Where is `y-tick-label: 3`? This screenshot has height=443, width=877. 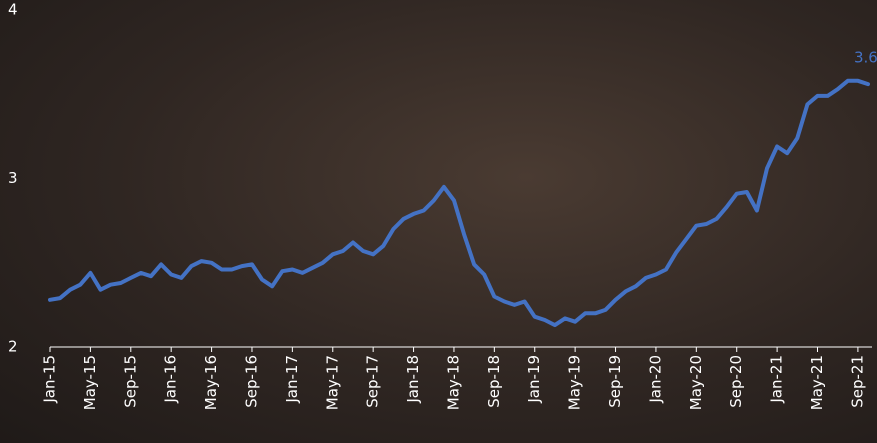 y-tick-label: 3 is located at coordinates (13, 178).